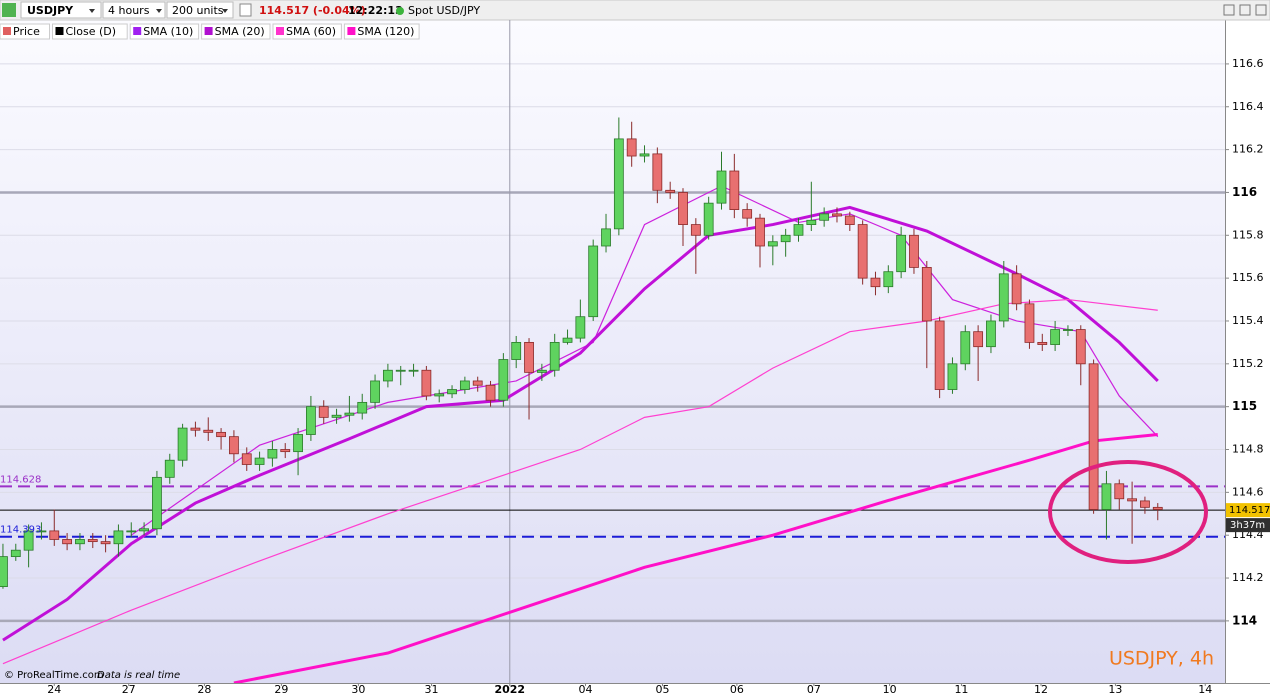 This screenshot has width=1270, height=697. What do you see at coordinates (240, 31) in the screenshot?
I see `legend-label: SMA (20)` at bounding box center [240, 31].